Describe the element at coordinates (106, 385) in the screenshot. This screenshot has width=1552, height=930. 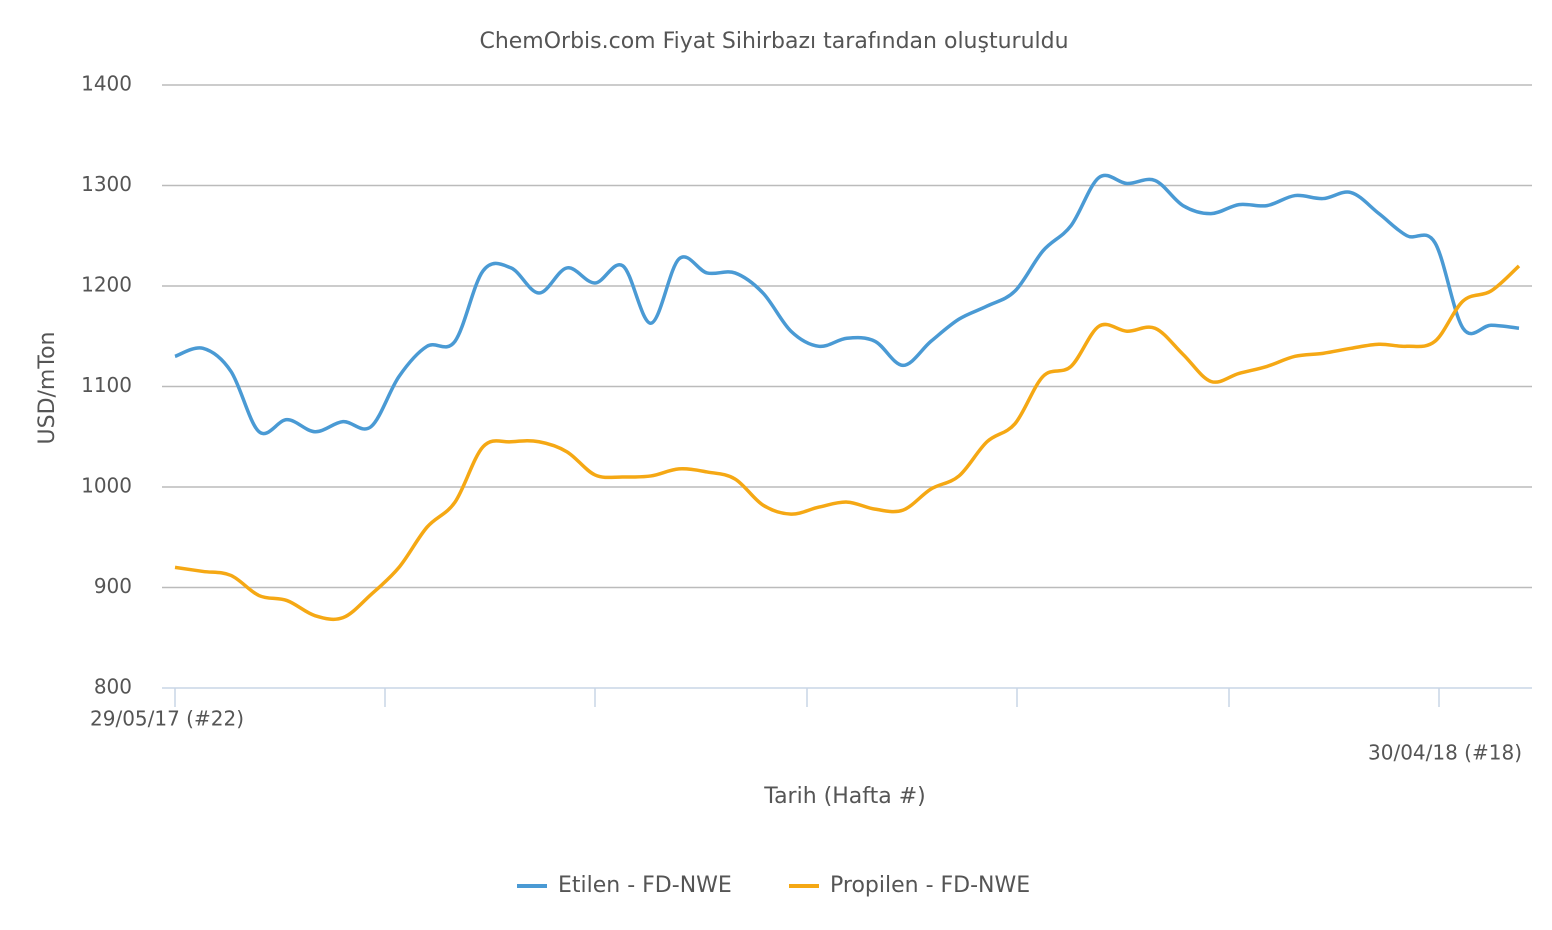
I see `y-tick-label: 1100` at that location.